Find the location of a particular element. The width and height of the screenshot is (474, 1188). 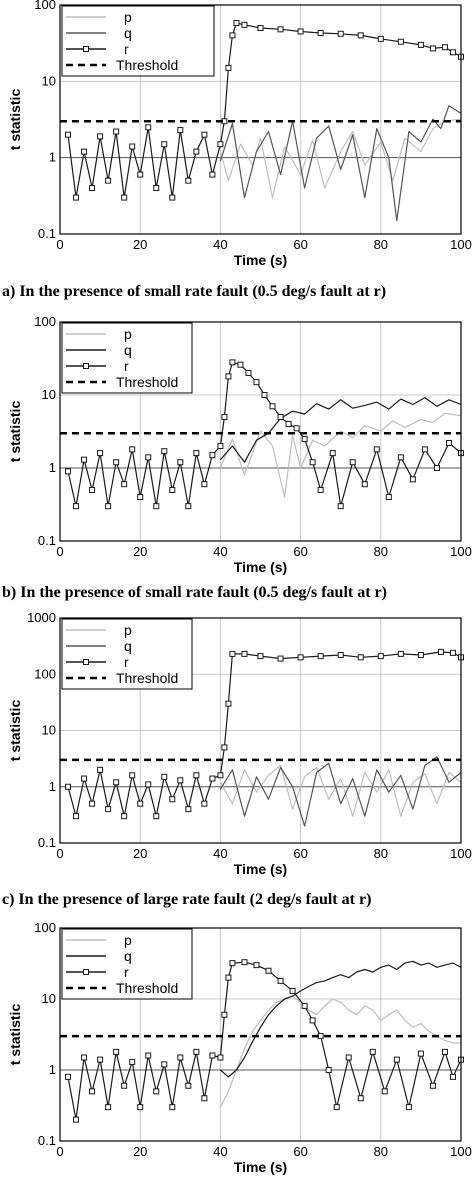

x-axis-label: Time (s) is located at coordinates (260, 1167).